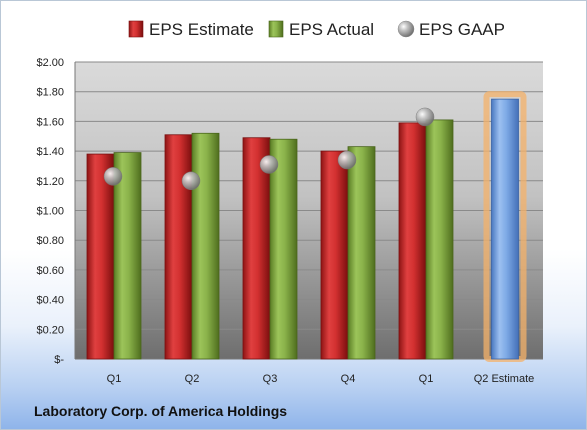  I want to click on legend-actual-swatch, so click(276, 29).